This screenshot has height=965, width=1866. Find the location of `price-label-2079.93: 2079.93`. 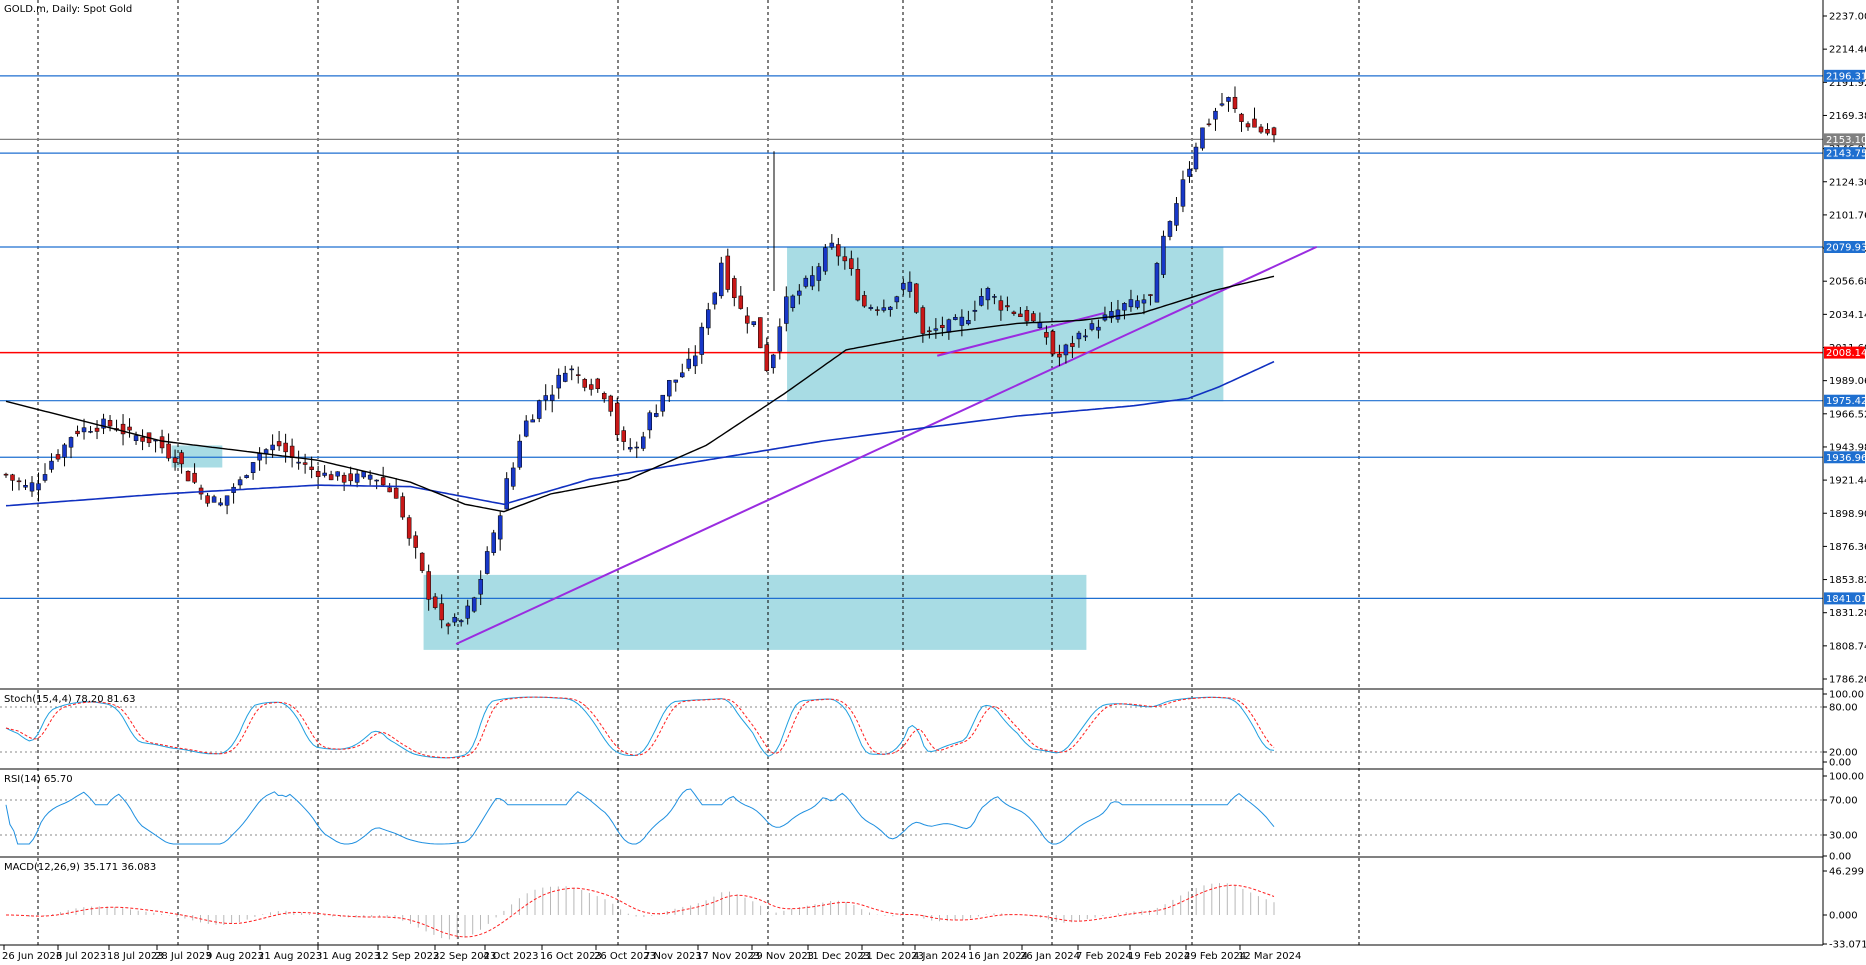

price-label-2079.93: 2079.93 is located at coordinates (1846, 248).